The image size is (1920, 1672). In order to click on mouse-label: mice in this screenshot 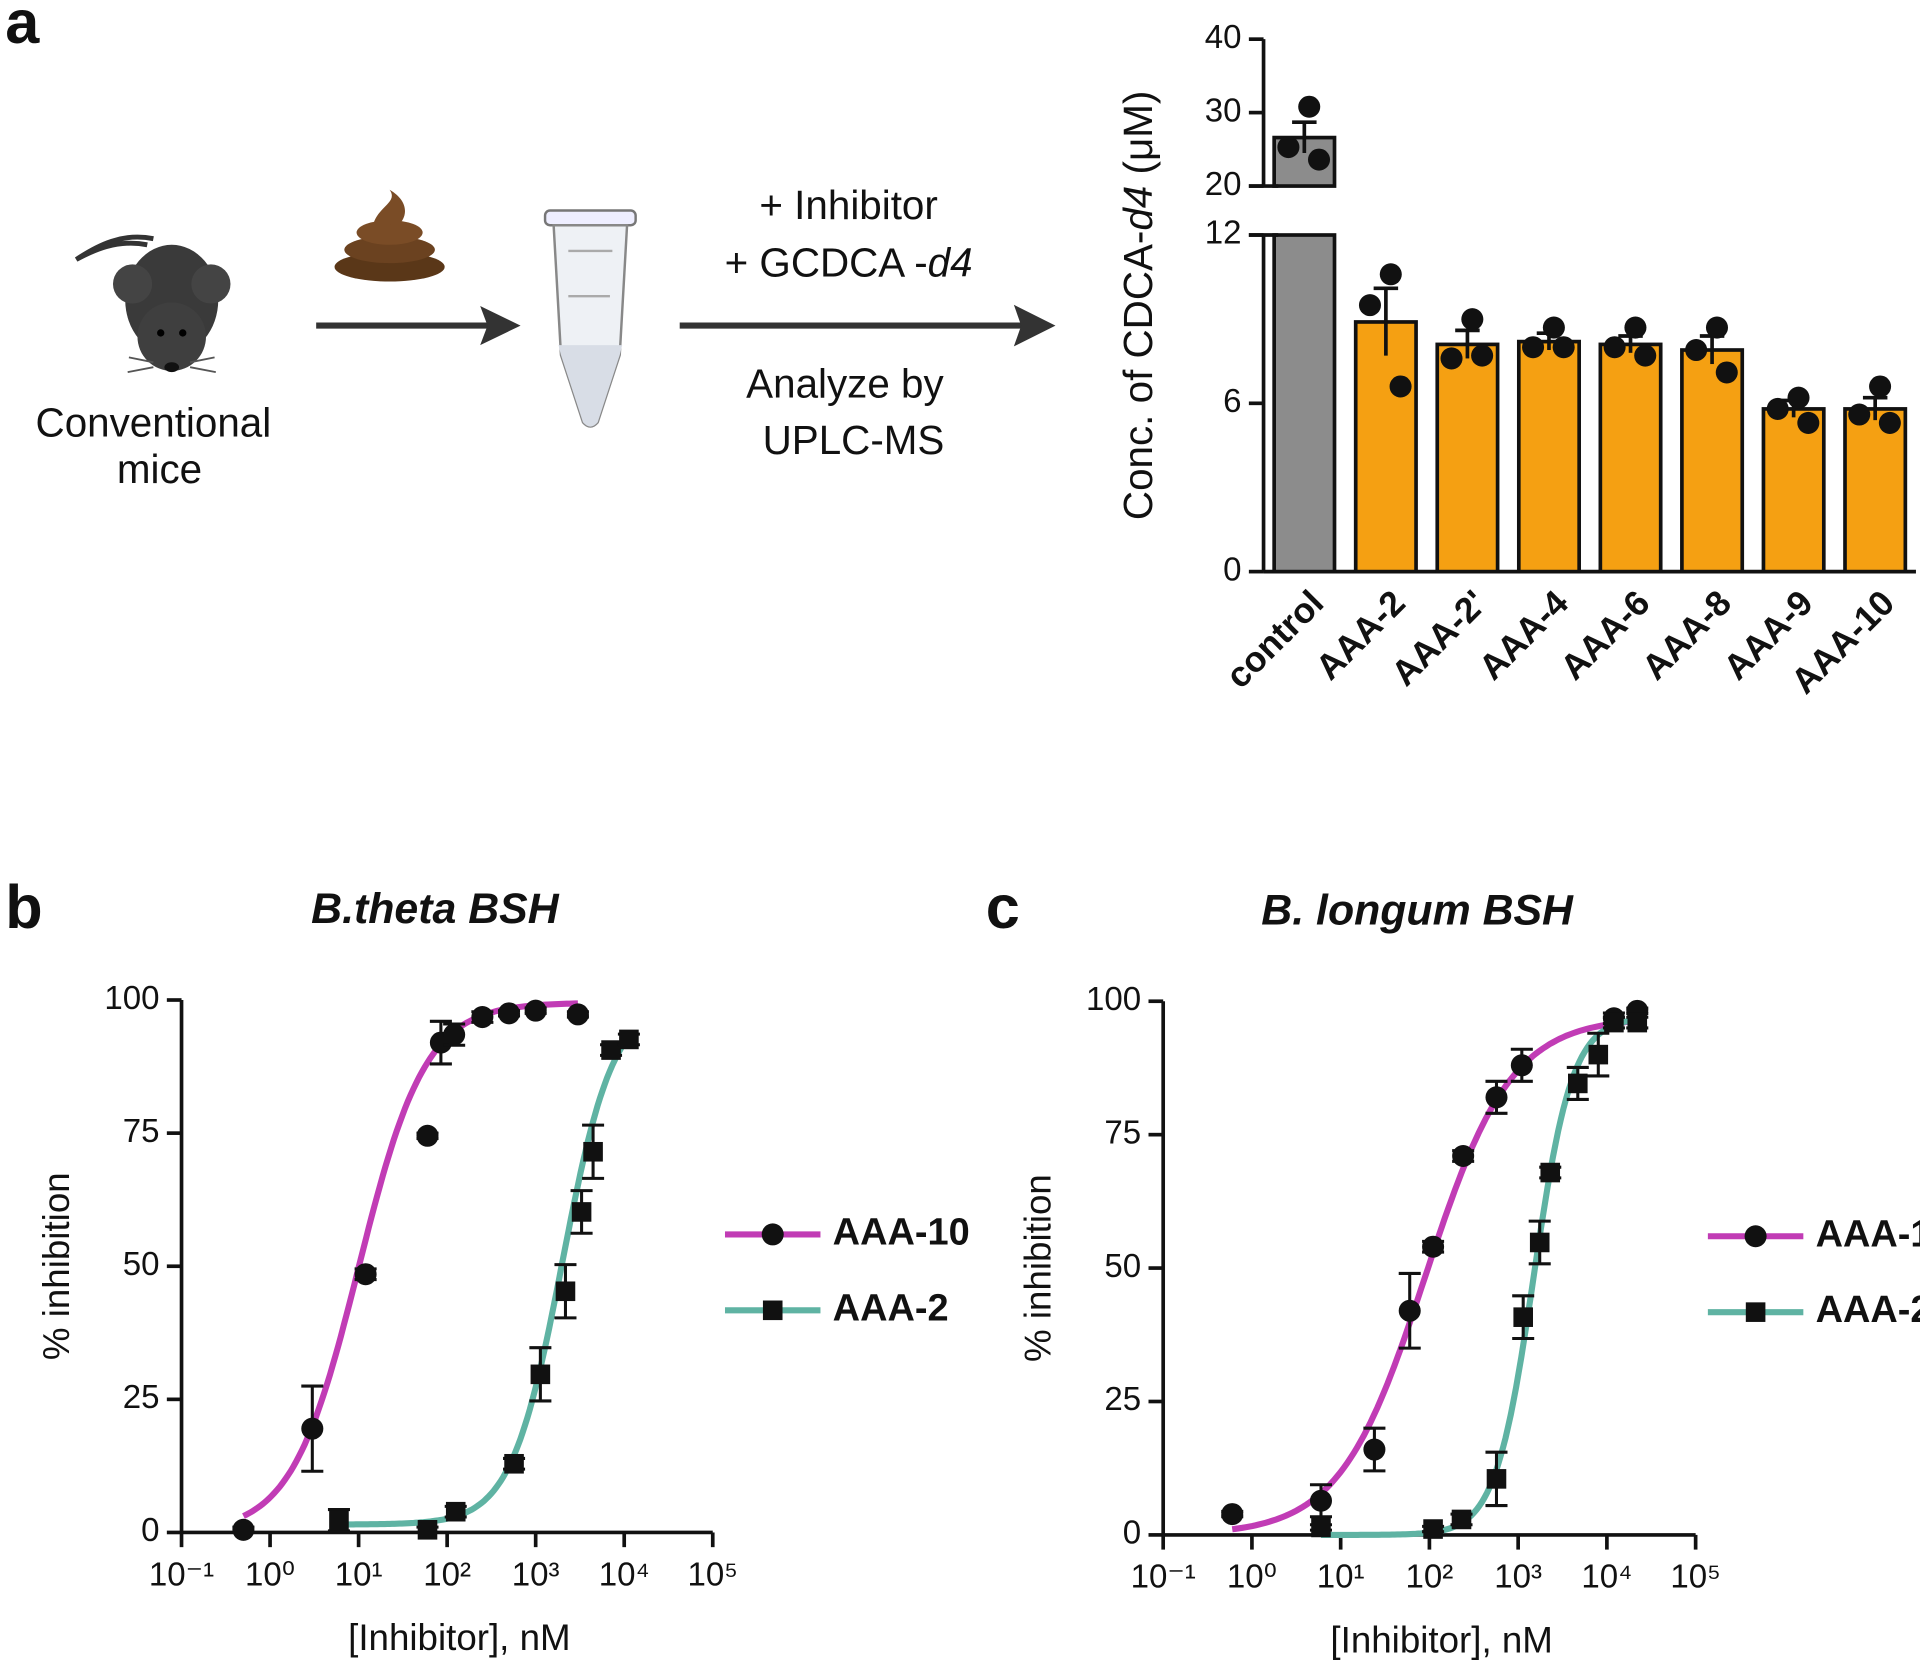, I will do `click(159, 469)`.